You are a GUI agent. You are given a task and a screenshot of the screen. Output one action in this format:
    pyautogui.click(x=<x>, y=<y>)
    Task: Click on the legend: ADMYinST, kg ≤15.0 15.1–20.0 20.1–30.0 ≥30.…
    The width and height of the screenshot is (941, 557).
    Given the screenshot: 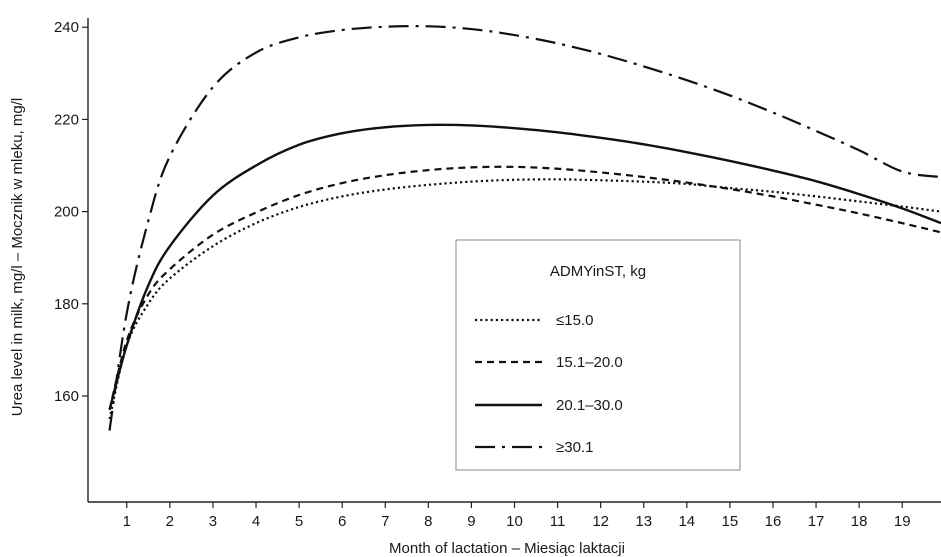 What is the action you would take?
    pyautogui.click(x=598, y=355)
    